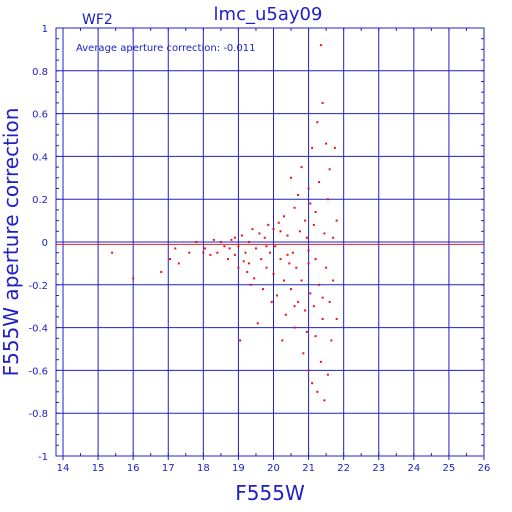 The width and height of the screenshot is (512, 512). I want to click on x-tick-label: 19, so click(238, 468).